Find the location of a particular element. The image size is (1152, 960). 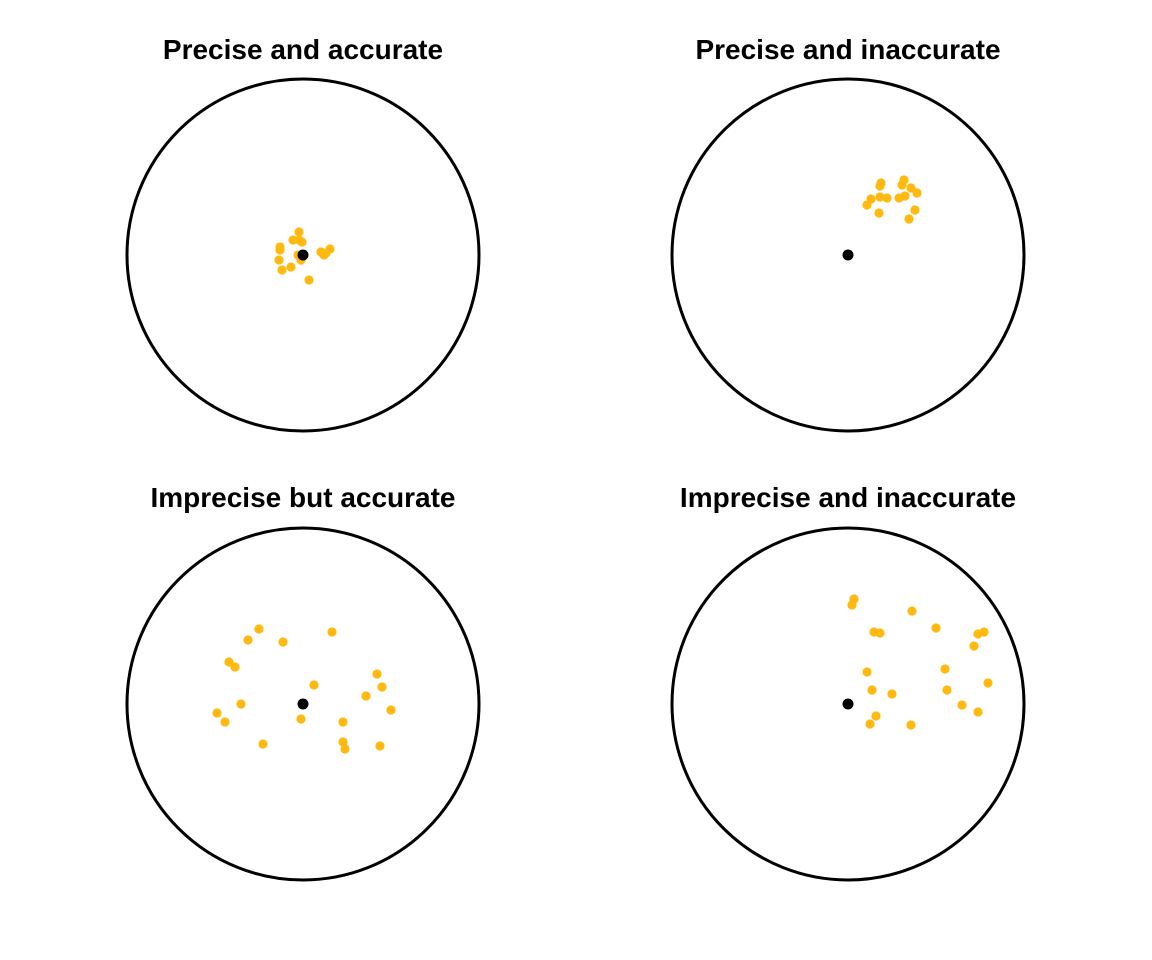

panel-precise-inaccurate: Precise and inaccurate is located at coordinates (848, 233).